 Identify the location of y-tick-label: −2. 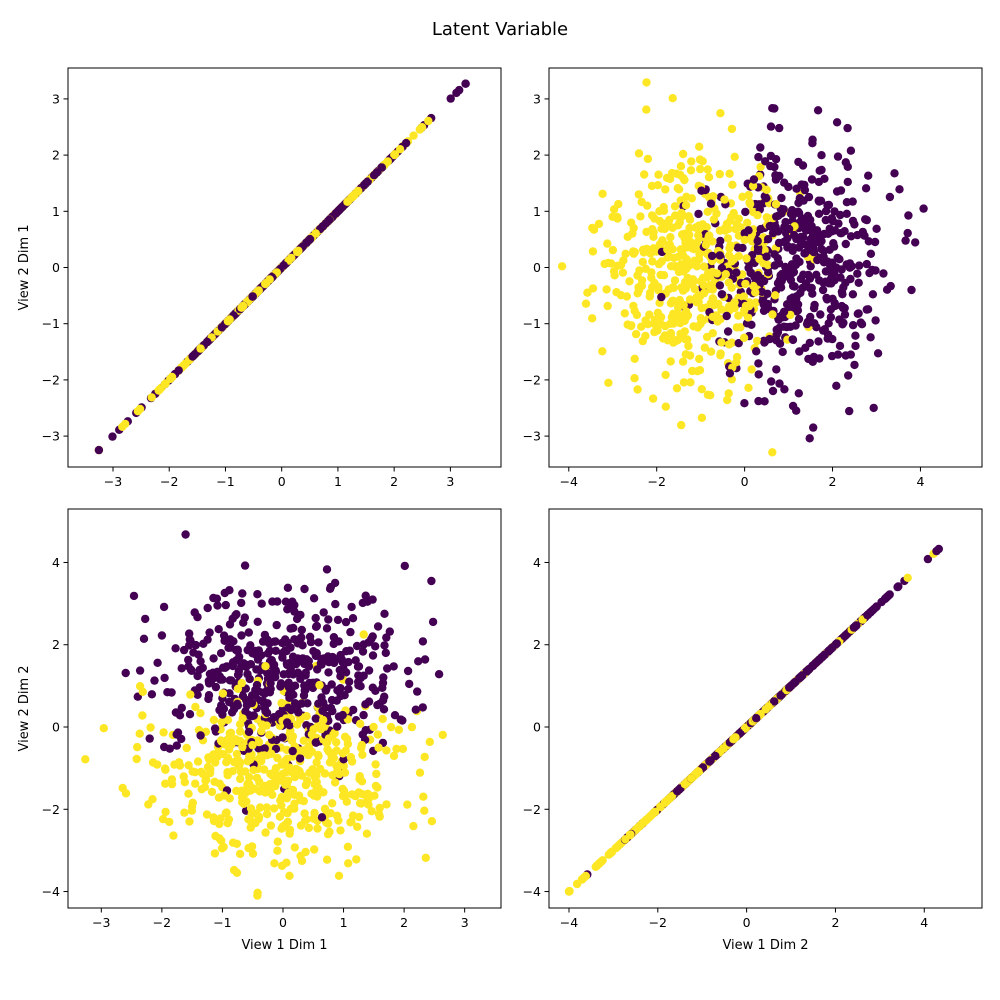
(532, 809).